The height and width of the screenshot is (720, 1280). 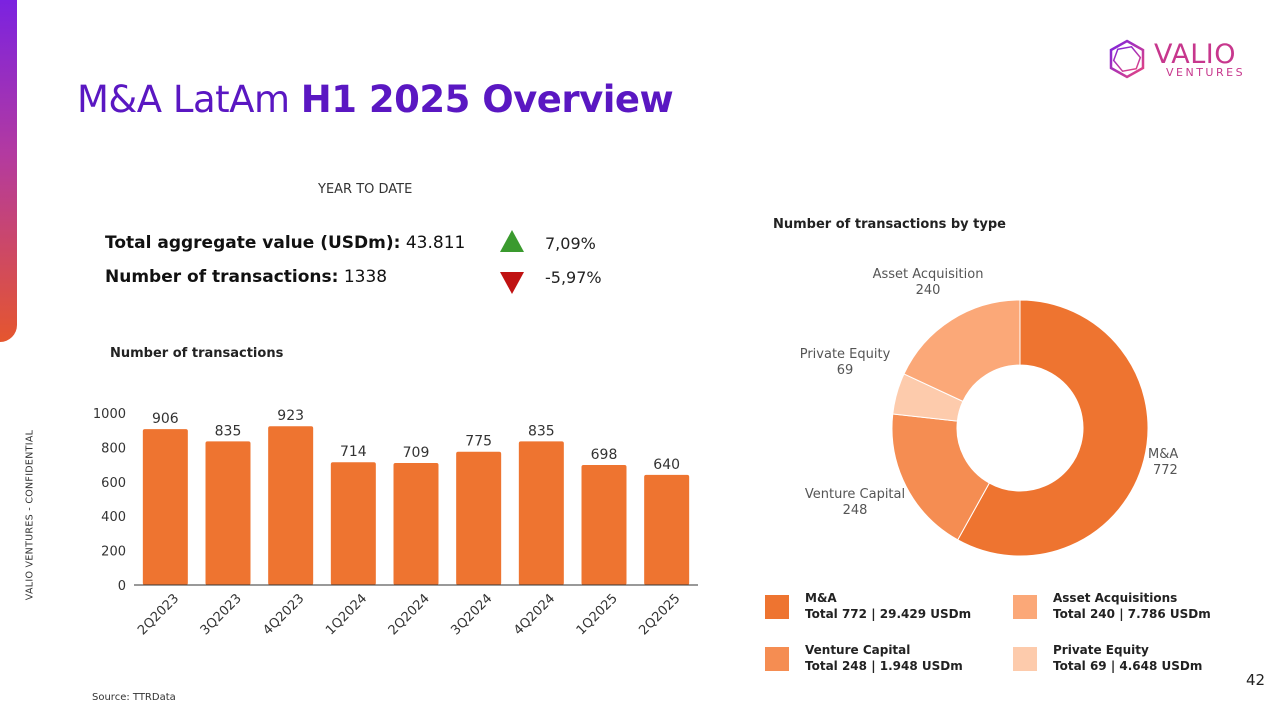 I want to click on legend-total: Total 240 | 7.786 USDm, so click(x=1132, y=614).